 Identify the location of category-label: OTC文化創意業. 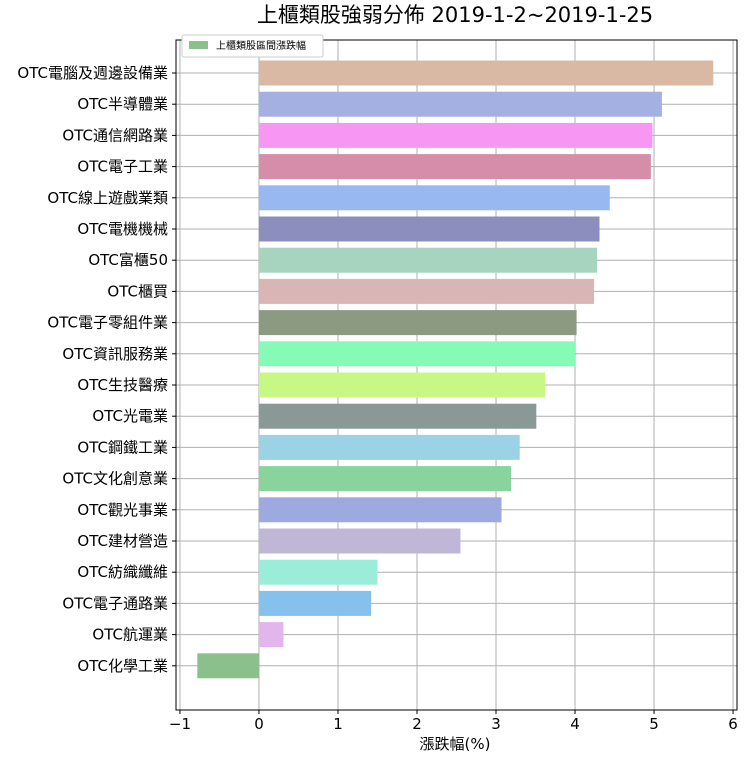
(115, 479).